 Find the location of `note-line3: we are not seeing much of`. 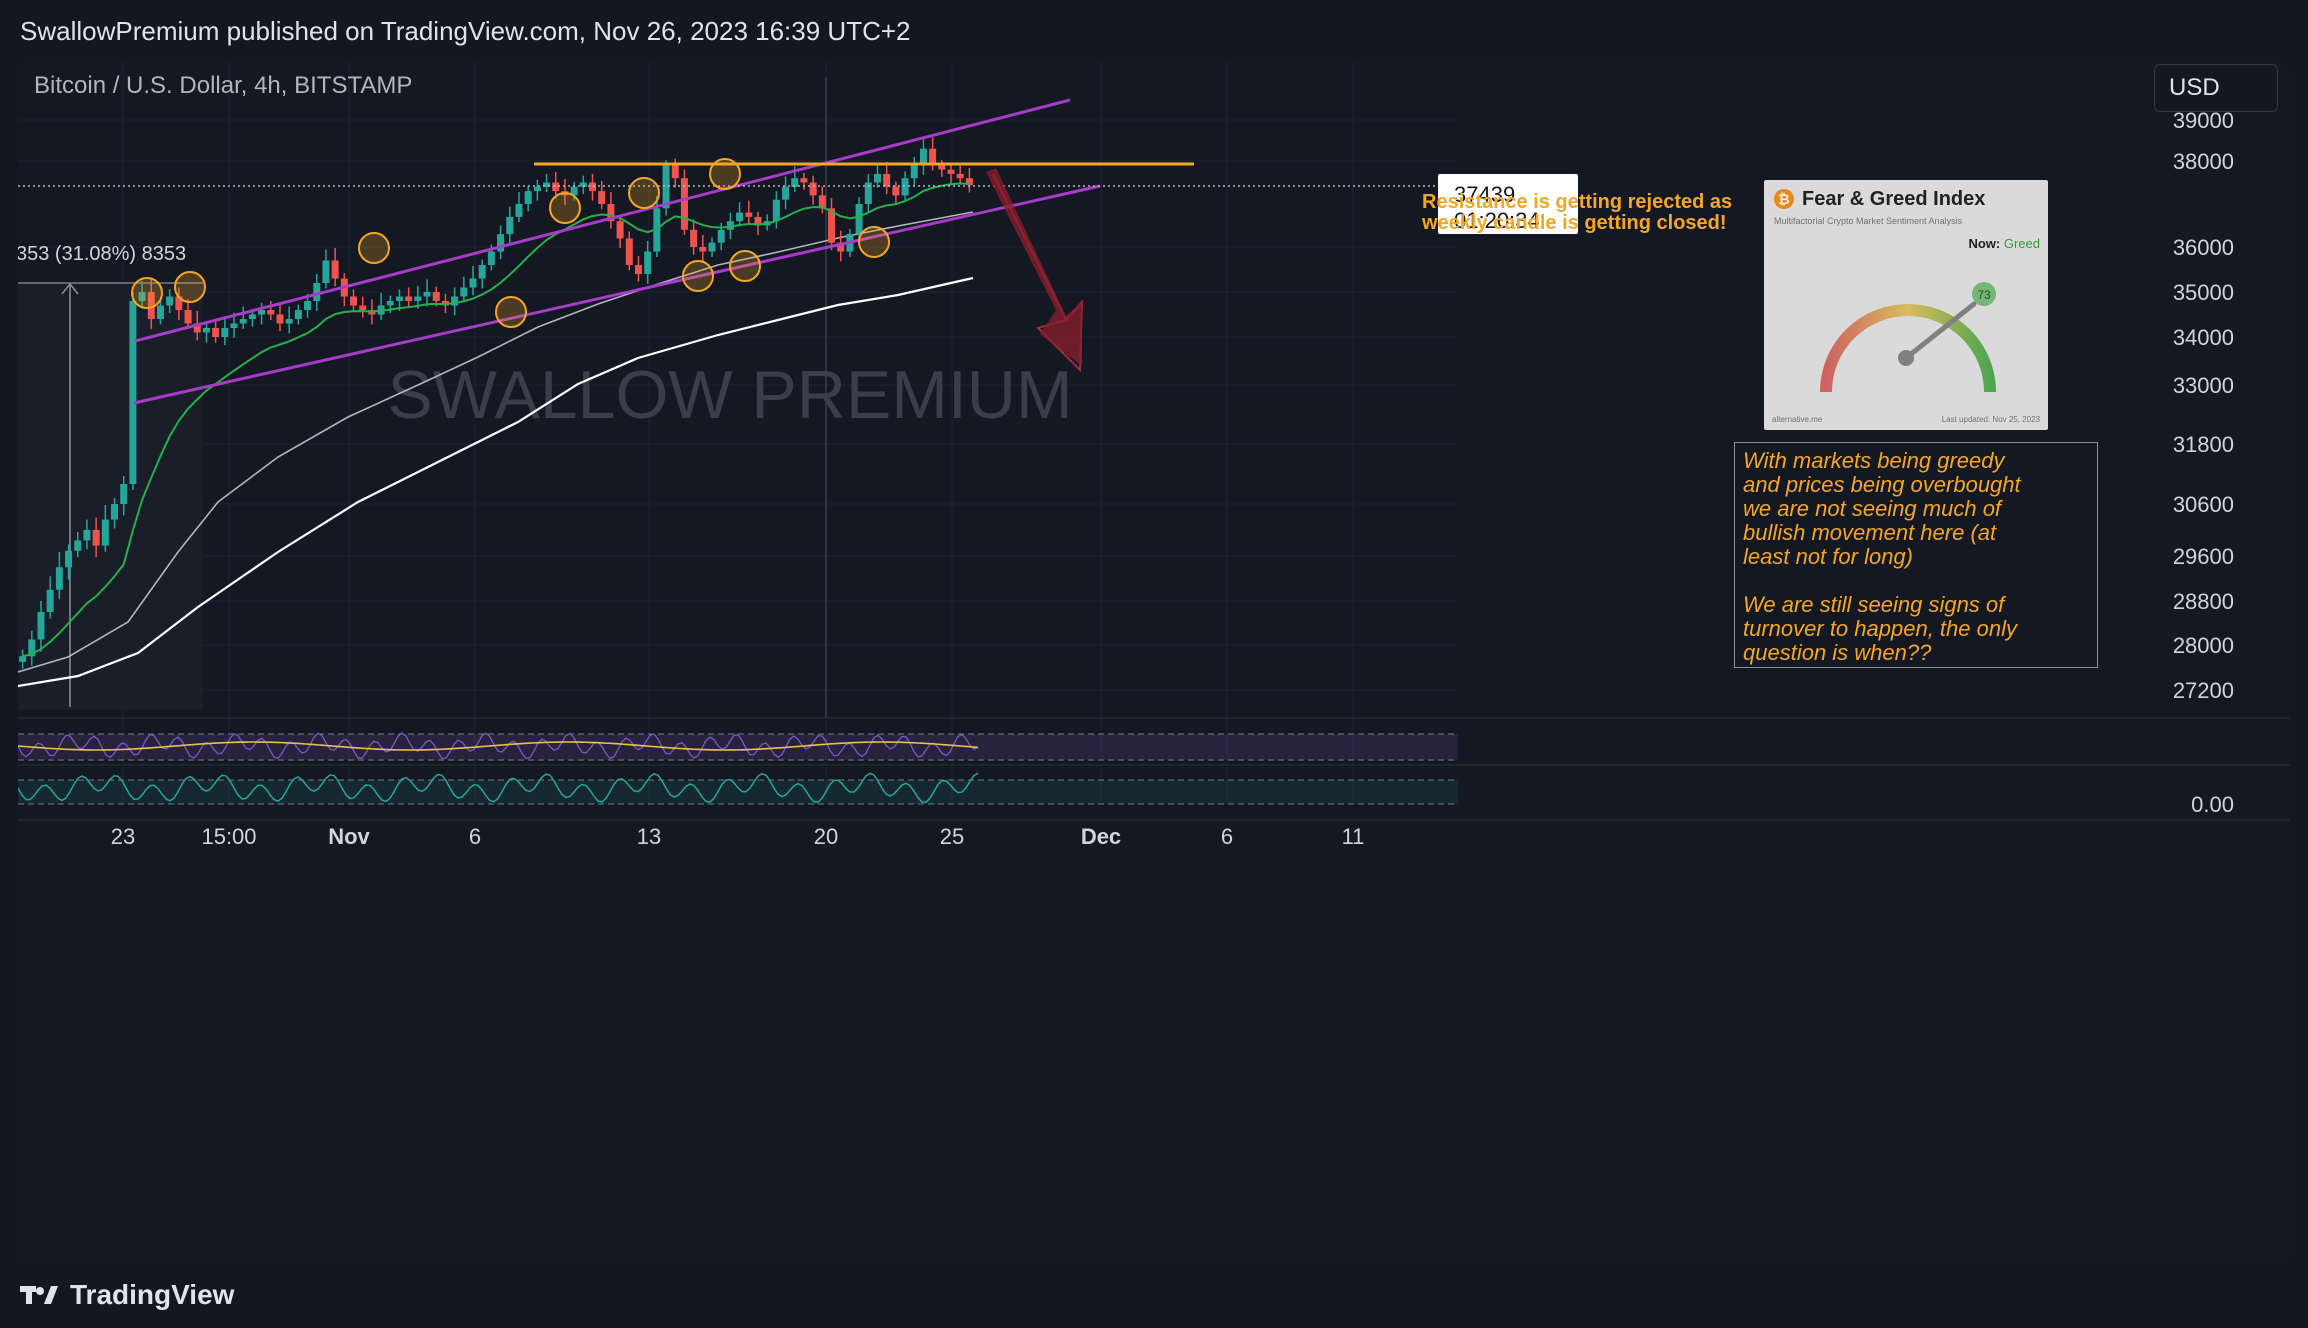

note-line3: we are not seeing much of is located at coordinates (1872, 508).